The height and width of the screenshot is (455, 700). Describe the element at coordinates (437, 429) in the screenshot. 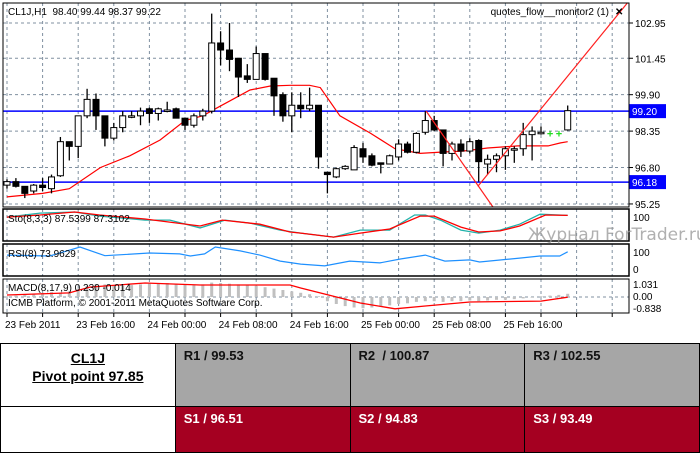

I see `support-2: S2 / 94.83` at that location.